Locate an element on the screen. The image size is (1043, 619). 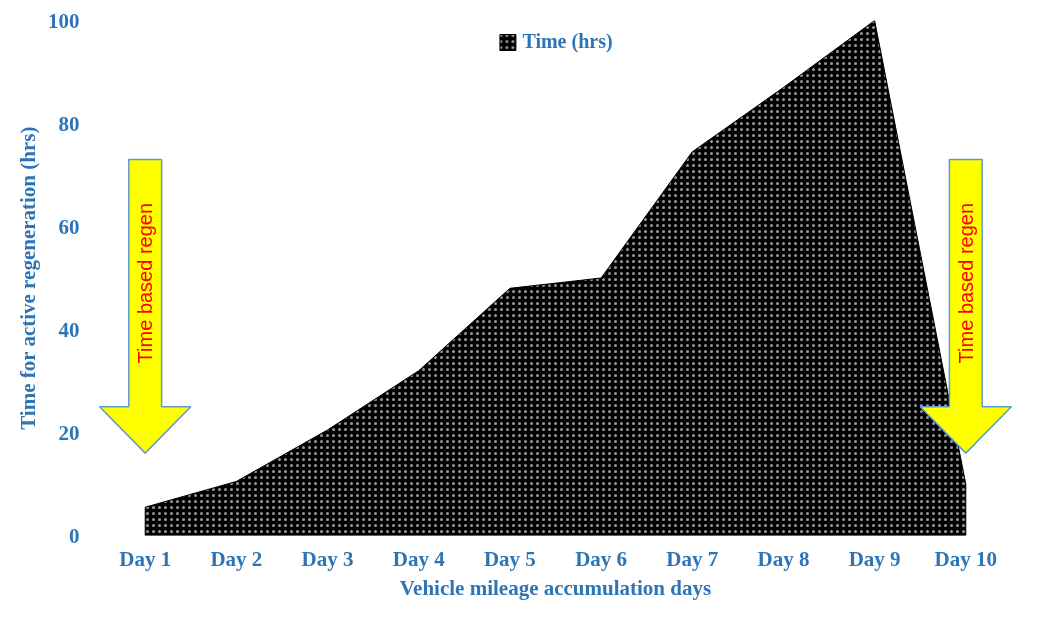
x-tick-label: Day 5 is located at coordinates (509, 558).